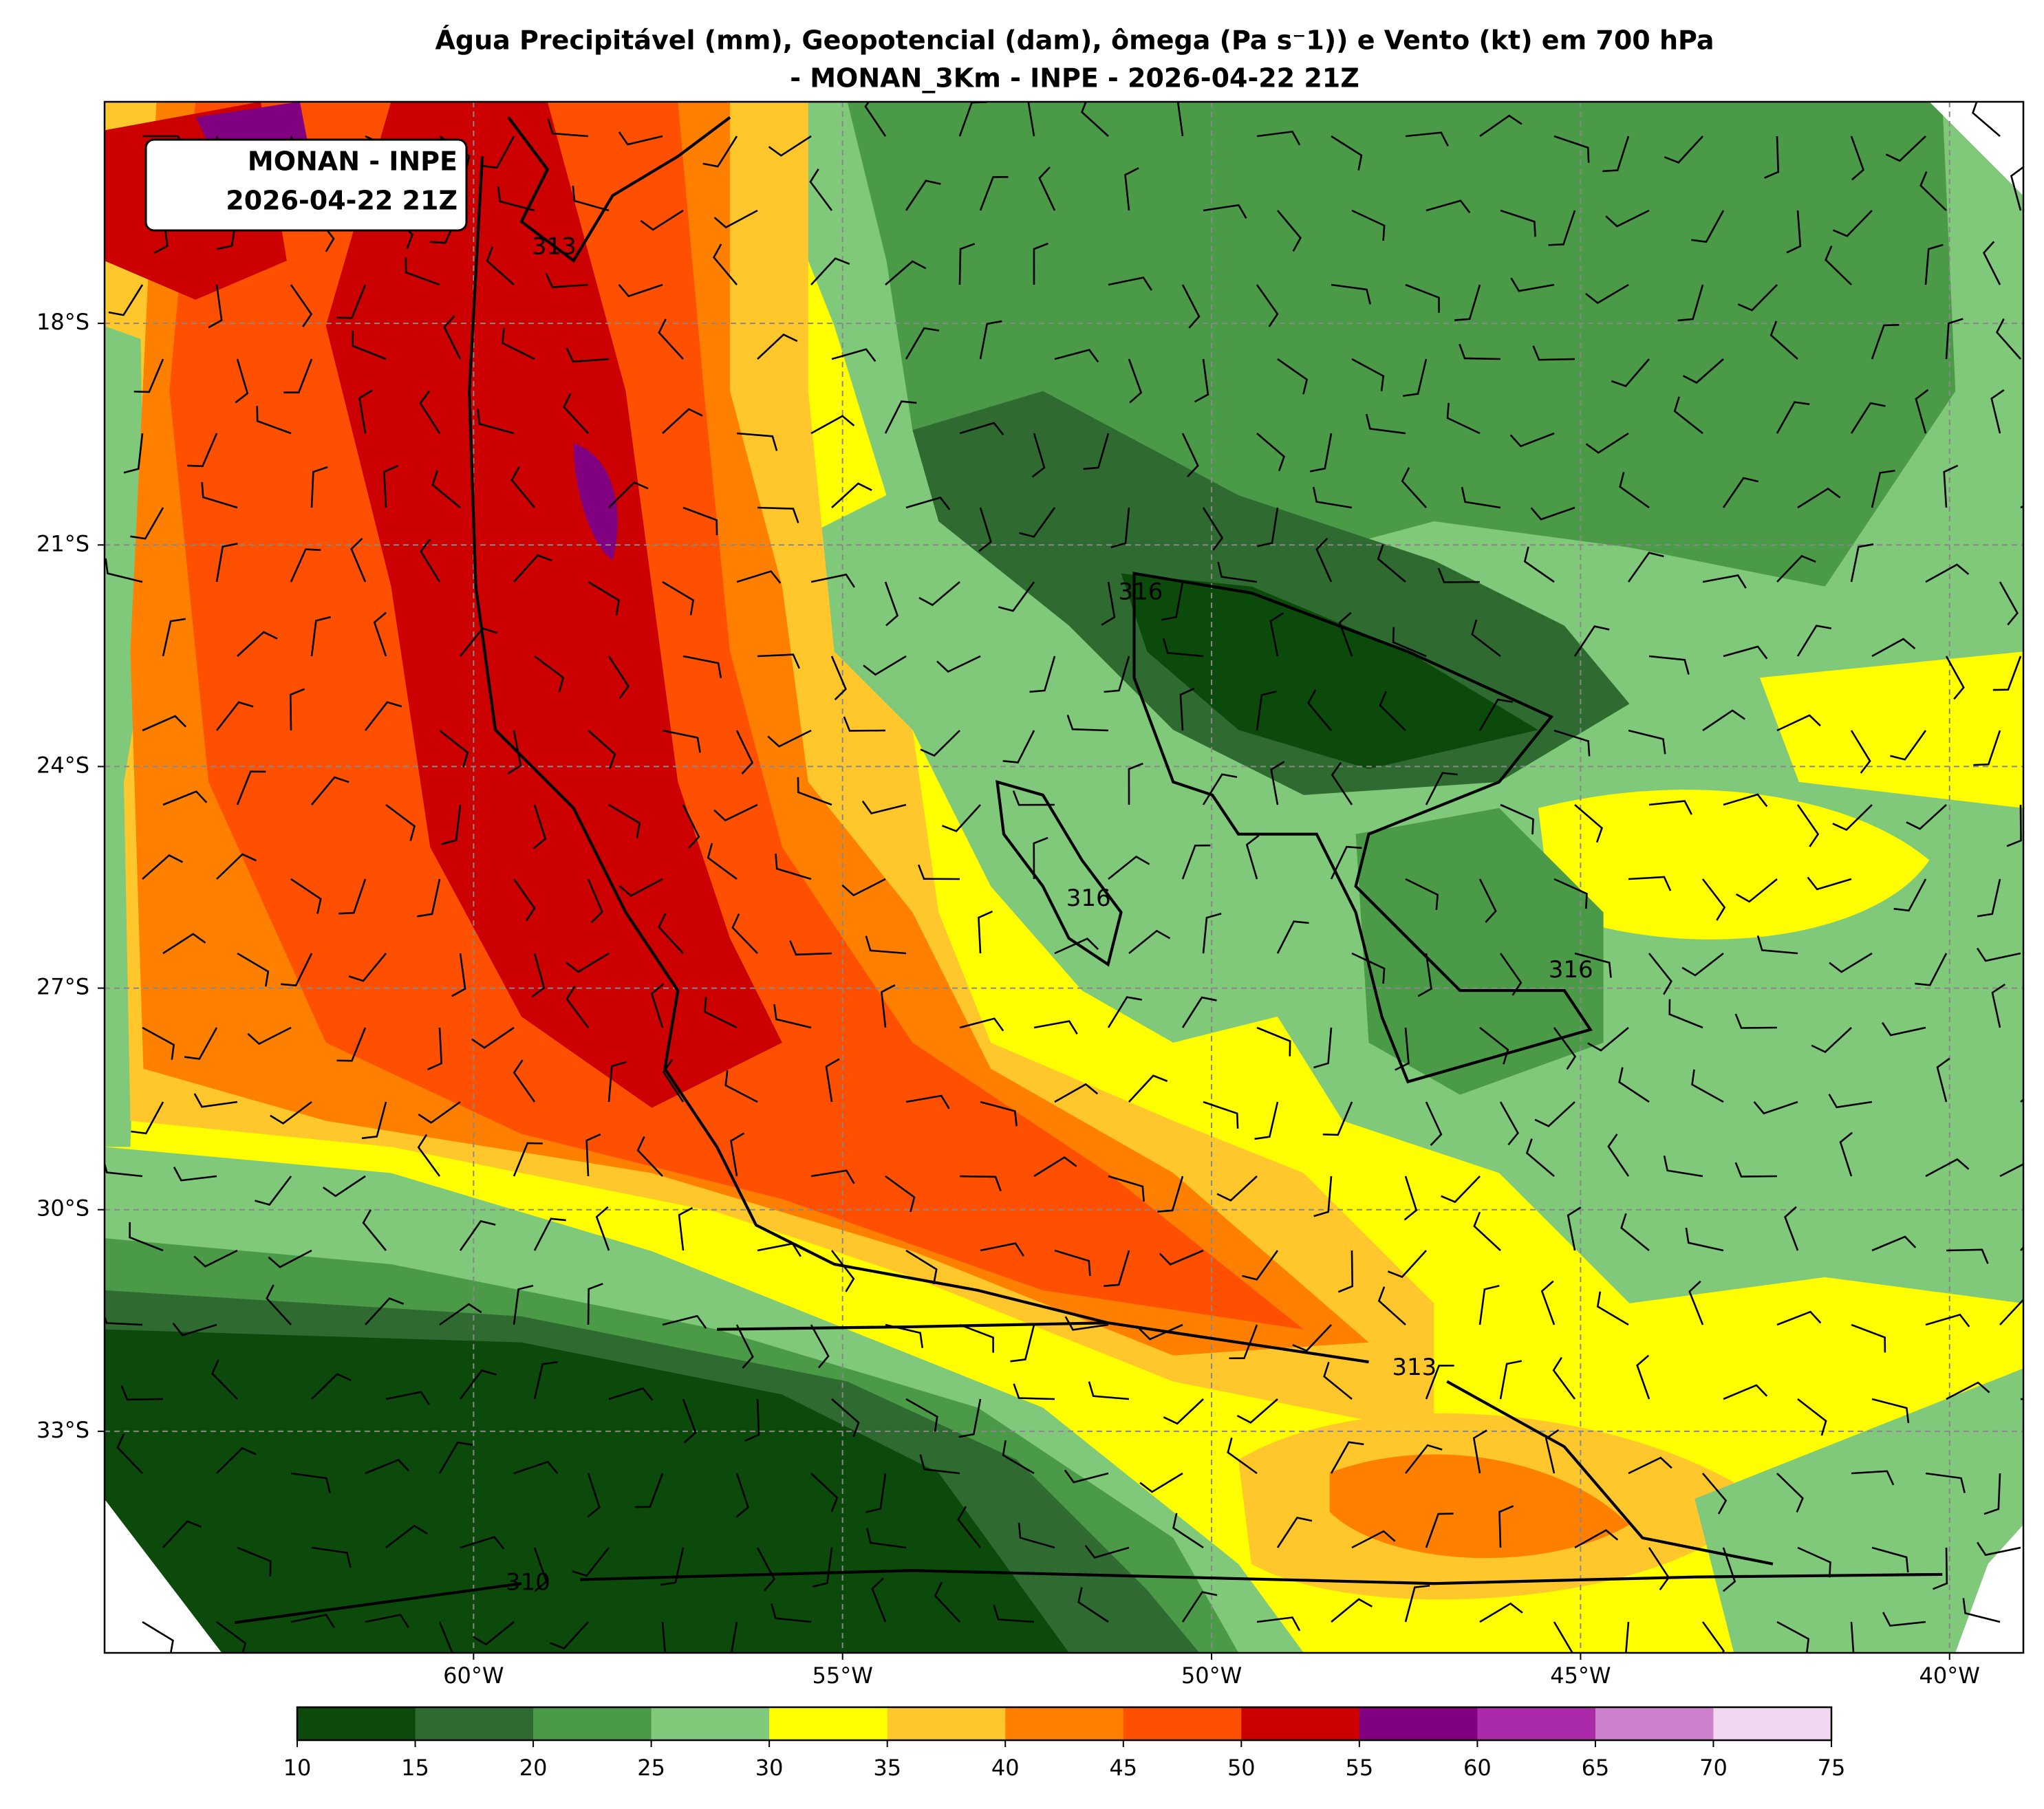 The height and width of the screenshot is (1809, 2044). I want to click on colorbar-label: 45, so click(1123, 1768).